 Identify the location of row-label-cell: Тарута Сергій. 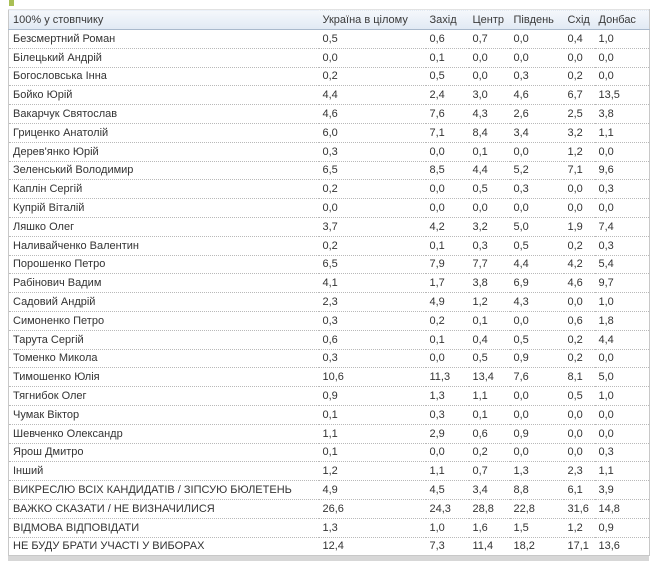
(163, 339).